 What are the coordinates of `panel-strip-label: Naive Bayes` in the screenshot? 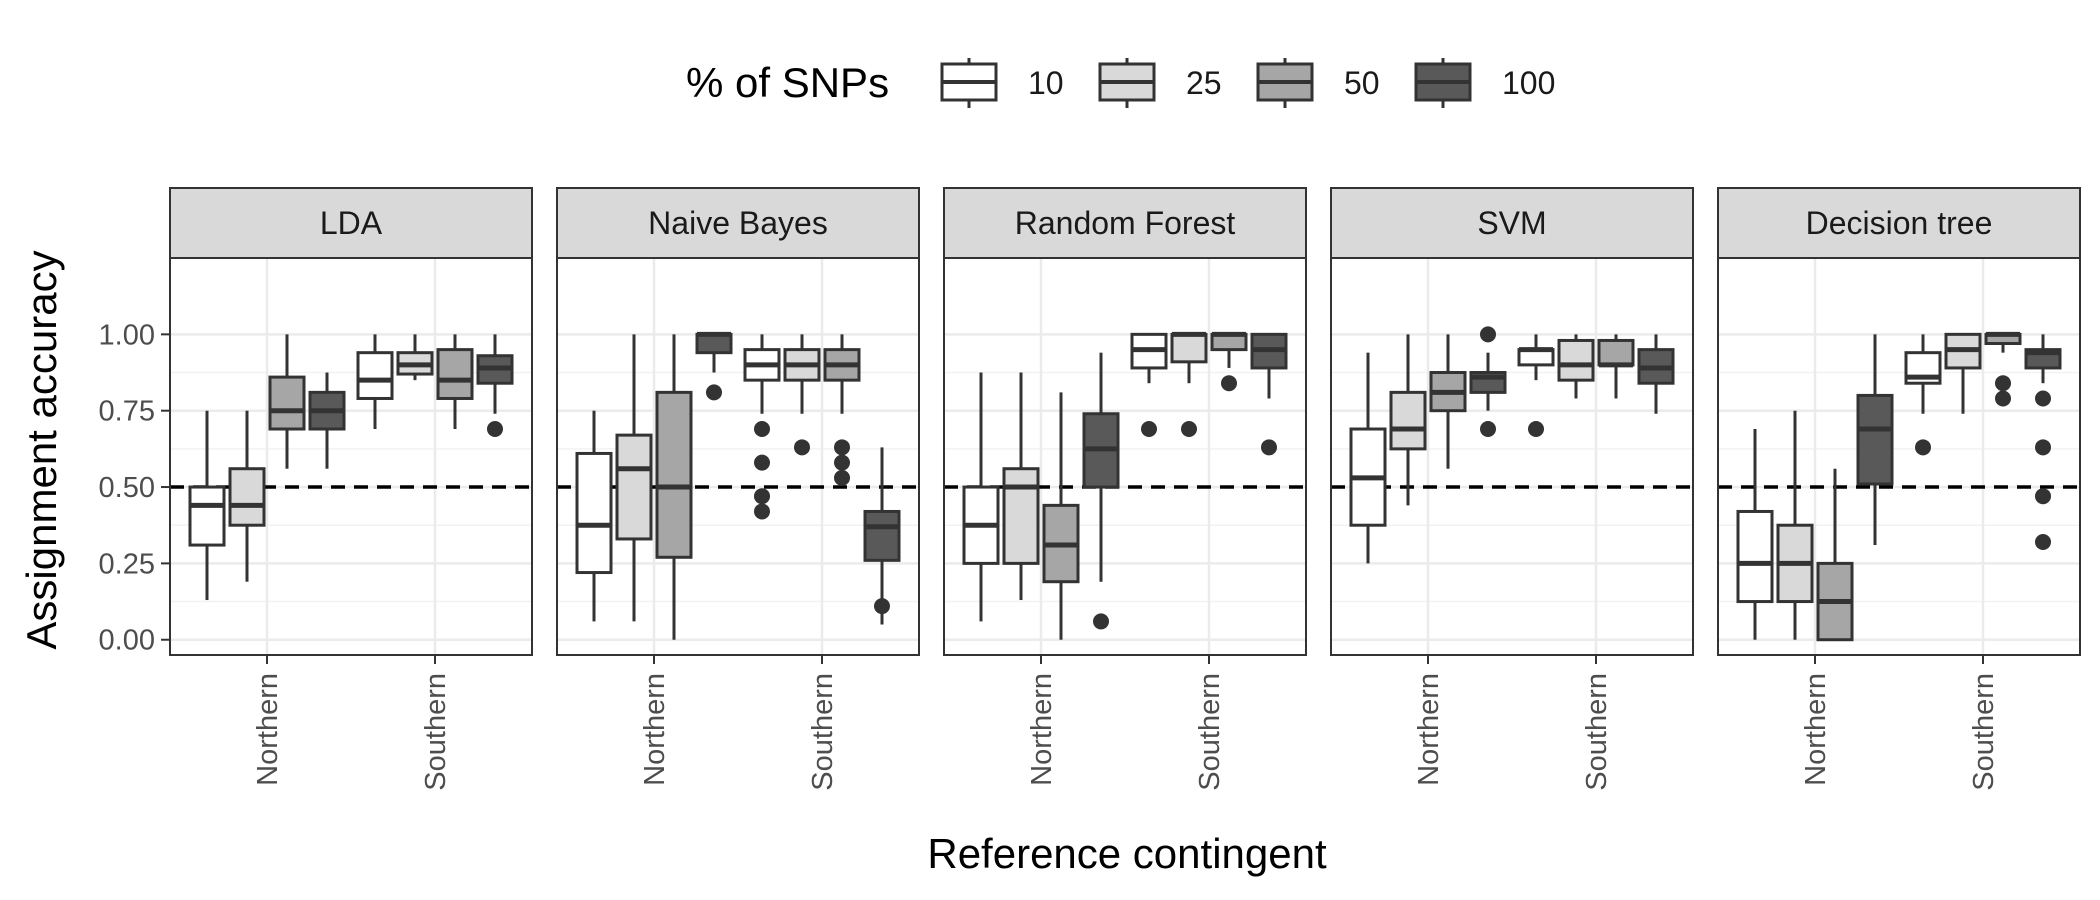 It's located at (738, 223).